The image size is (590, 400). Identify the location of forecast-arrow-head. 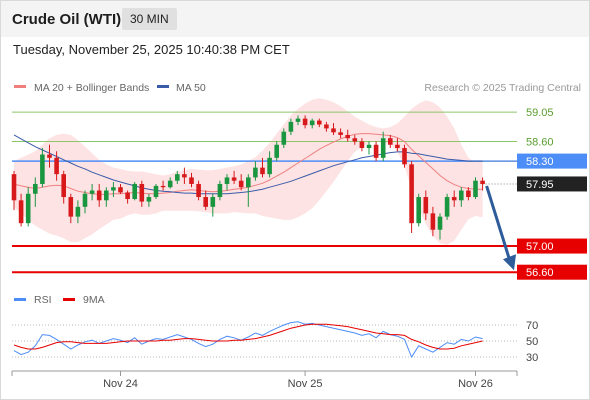
(509, 262).